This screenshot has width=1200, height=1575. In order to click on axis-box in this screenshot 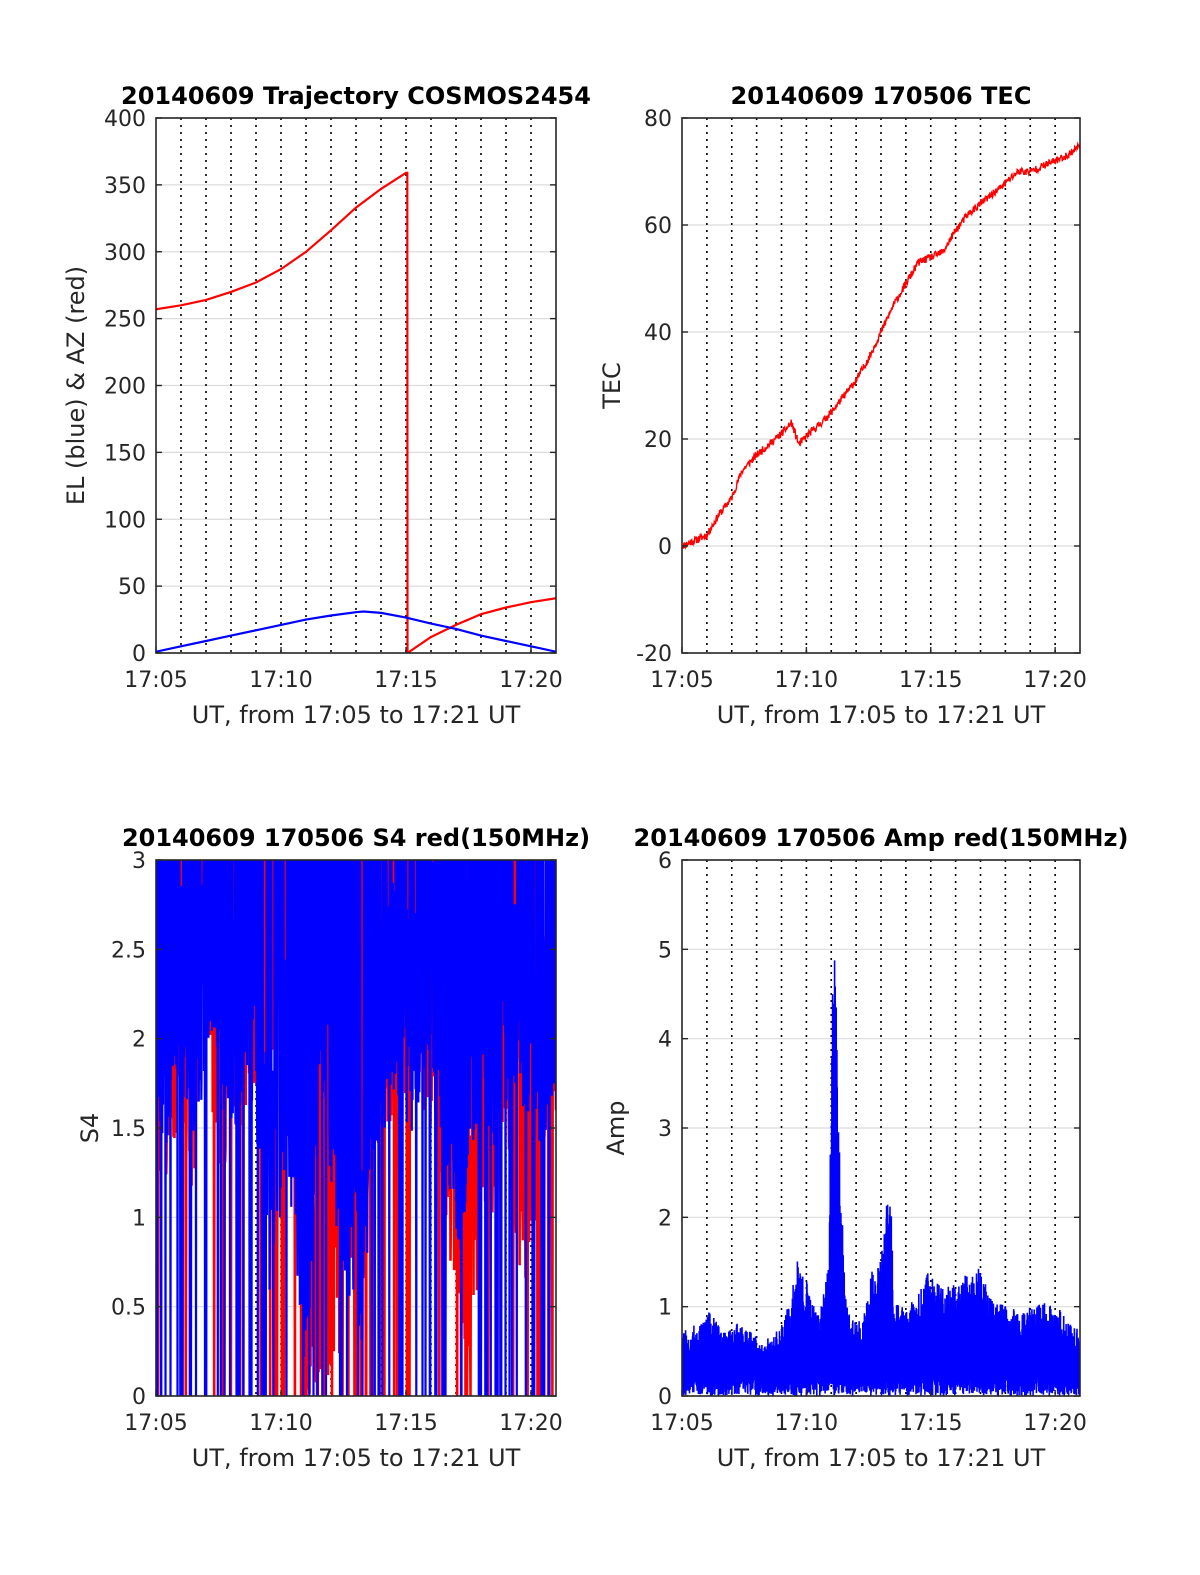, I will do `click(881, 385)`.